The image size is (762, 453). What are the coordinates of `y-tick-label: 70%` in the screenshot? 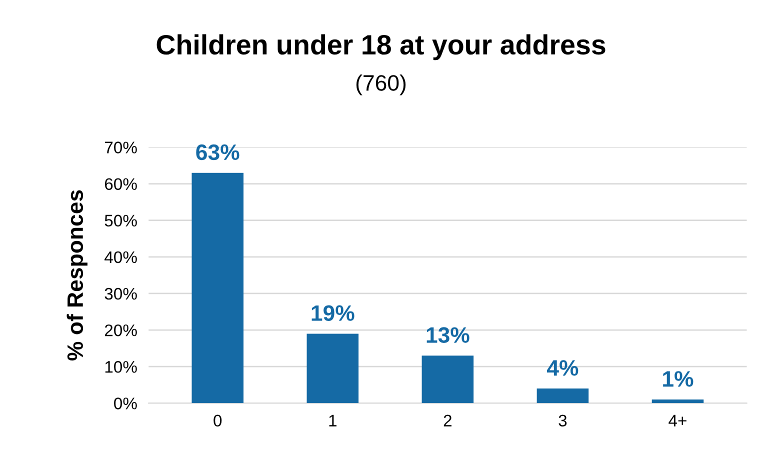 It's located at (120, 148).